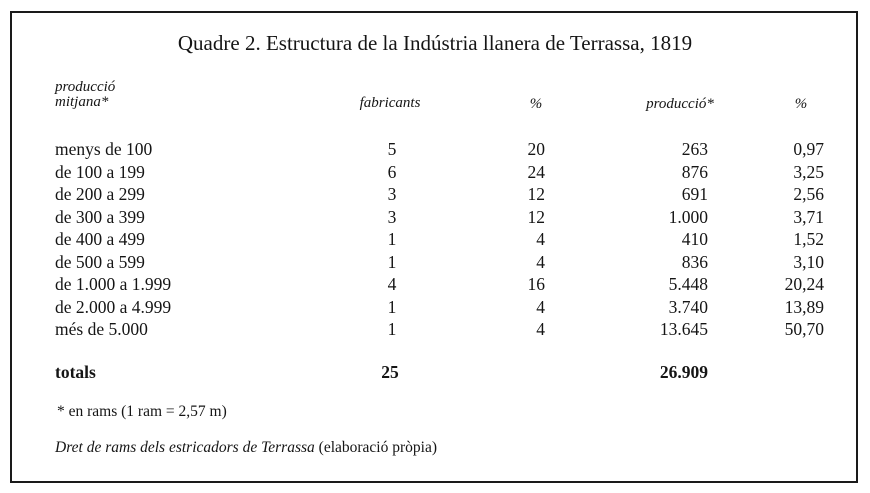  I want to click on cell-range: de 500 a 599, so click(100, 261).